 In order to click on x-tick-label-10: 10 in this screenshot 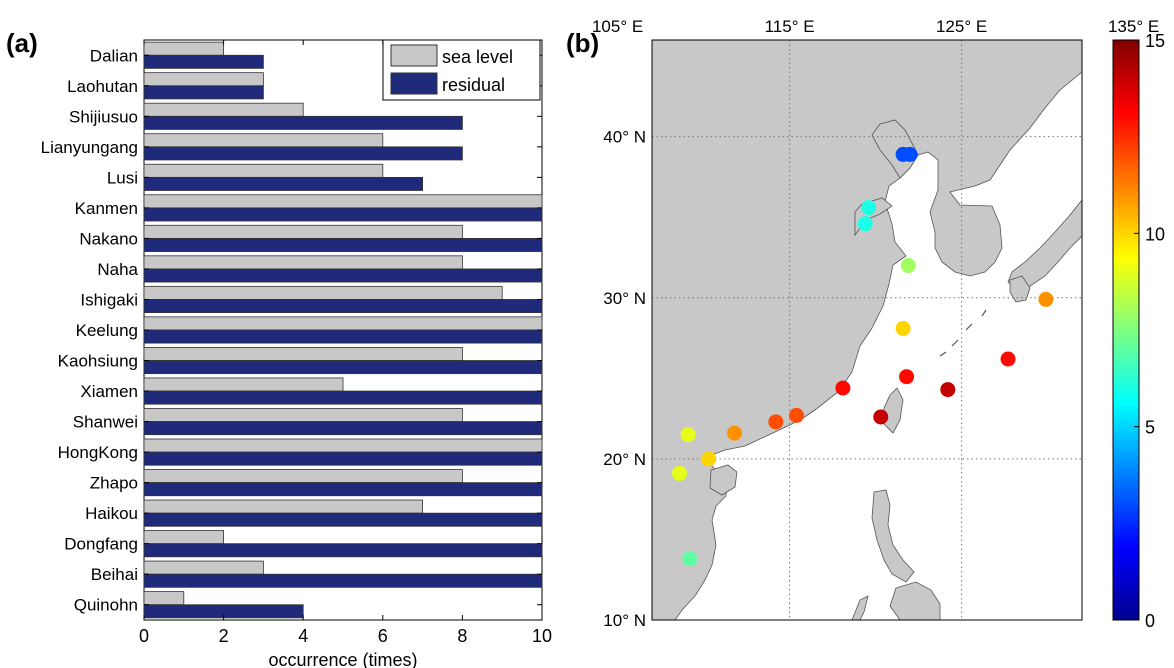, I will do `click(542, 636)`.